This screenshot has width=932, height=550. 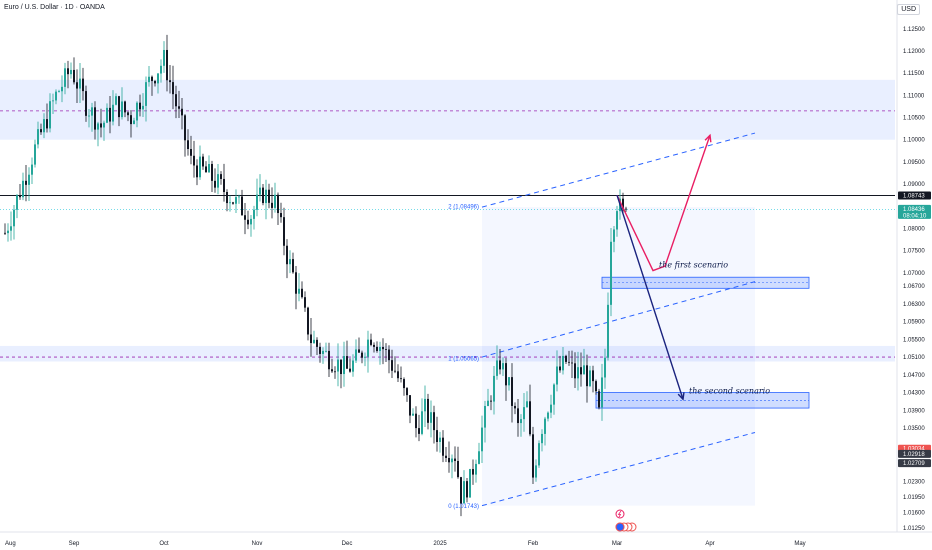 I want to click on price-badge-label-0: 1.08436, so click(x=914, y=210).